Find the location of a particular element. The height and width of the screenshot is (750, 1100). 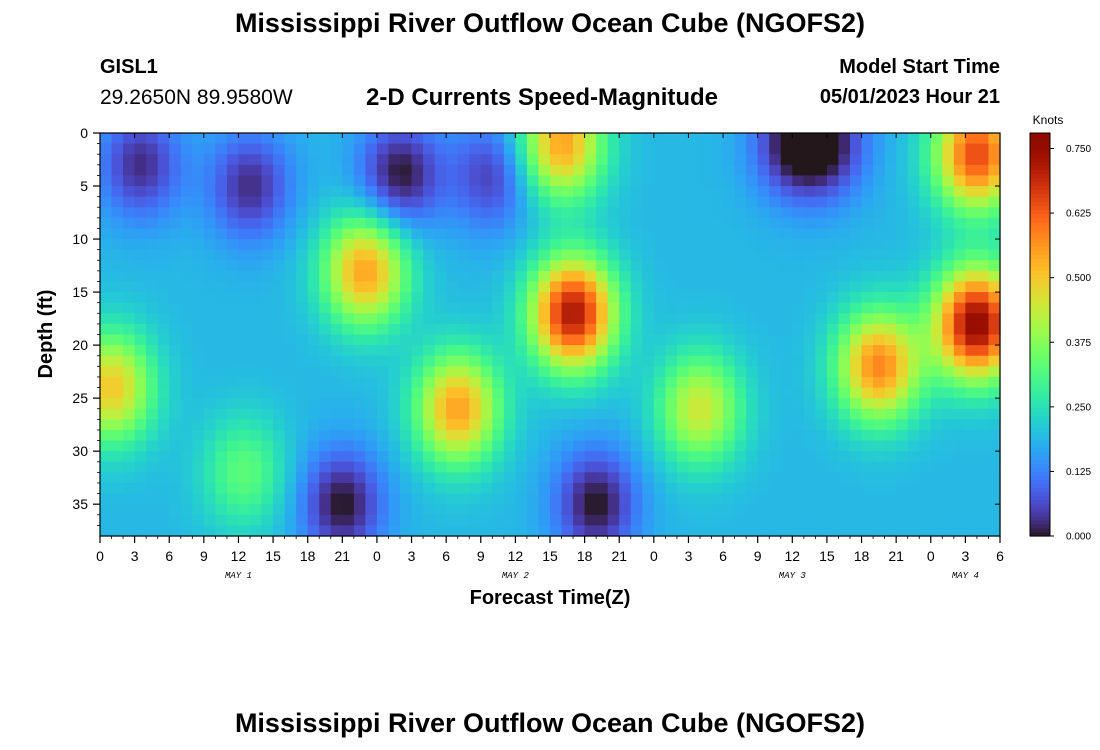

colorbar-tick-label: 0.500 is located at coordinates (1078, 278).